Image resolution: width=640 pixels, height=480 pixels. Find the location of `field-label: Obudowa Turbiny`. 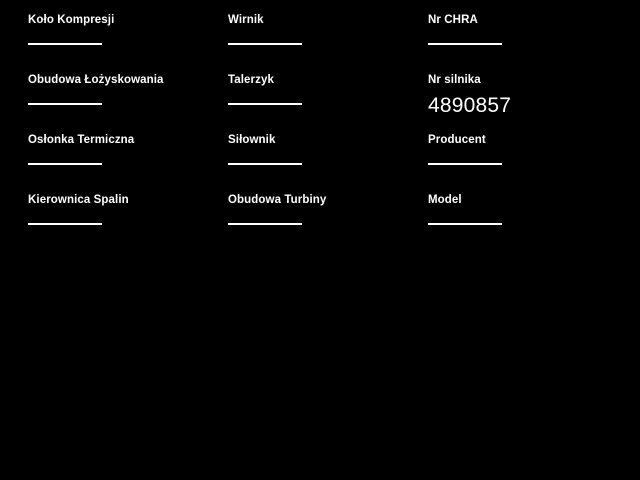

field-label: Obudowa Turbiny is located at coordinates (277, 200).